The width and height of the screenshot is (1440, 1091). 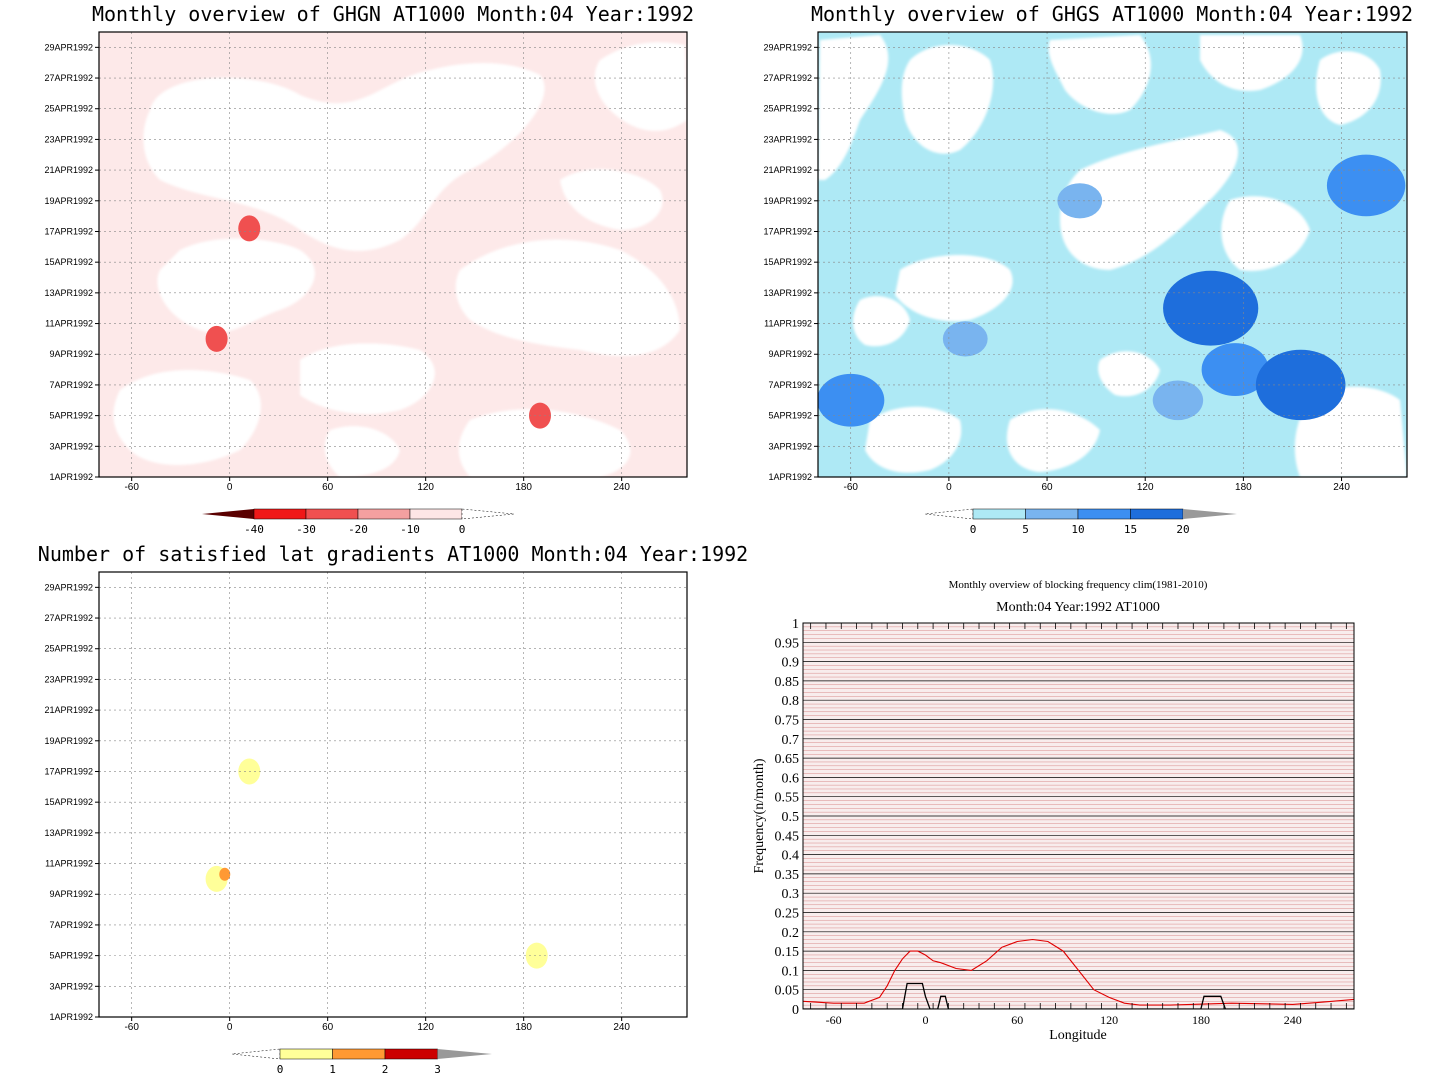 I want to click on lat-gradients-y-tick-label: 13APR1992, so click(x=68, y=833).